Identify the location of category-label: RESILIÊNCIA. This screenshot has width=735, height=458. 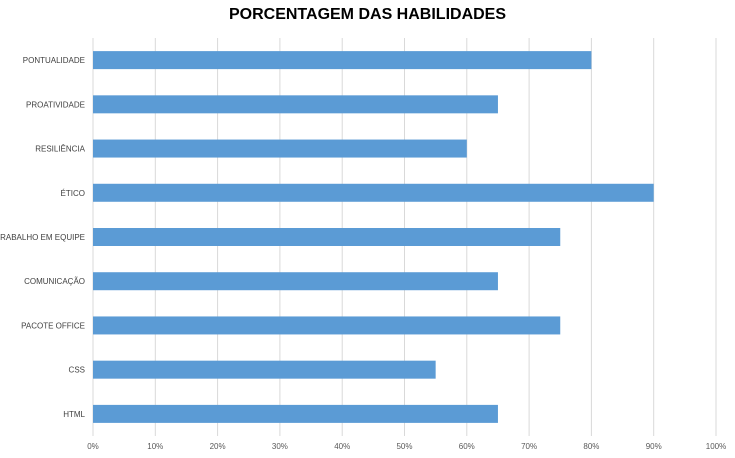
(60, 149).